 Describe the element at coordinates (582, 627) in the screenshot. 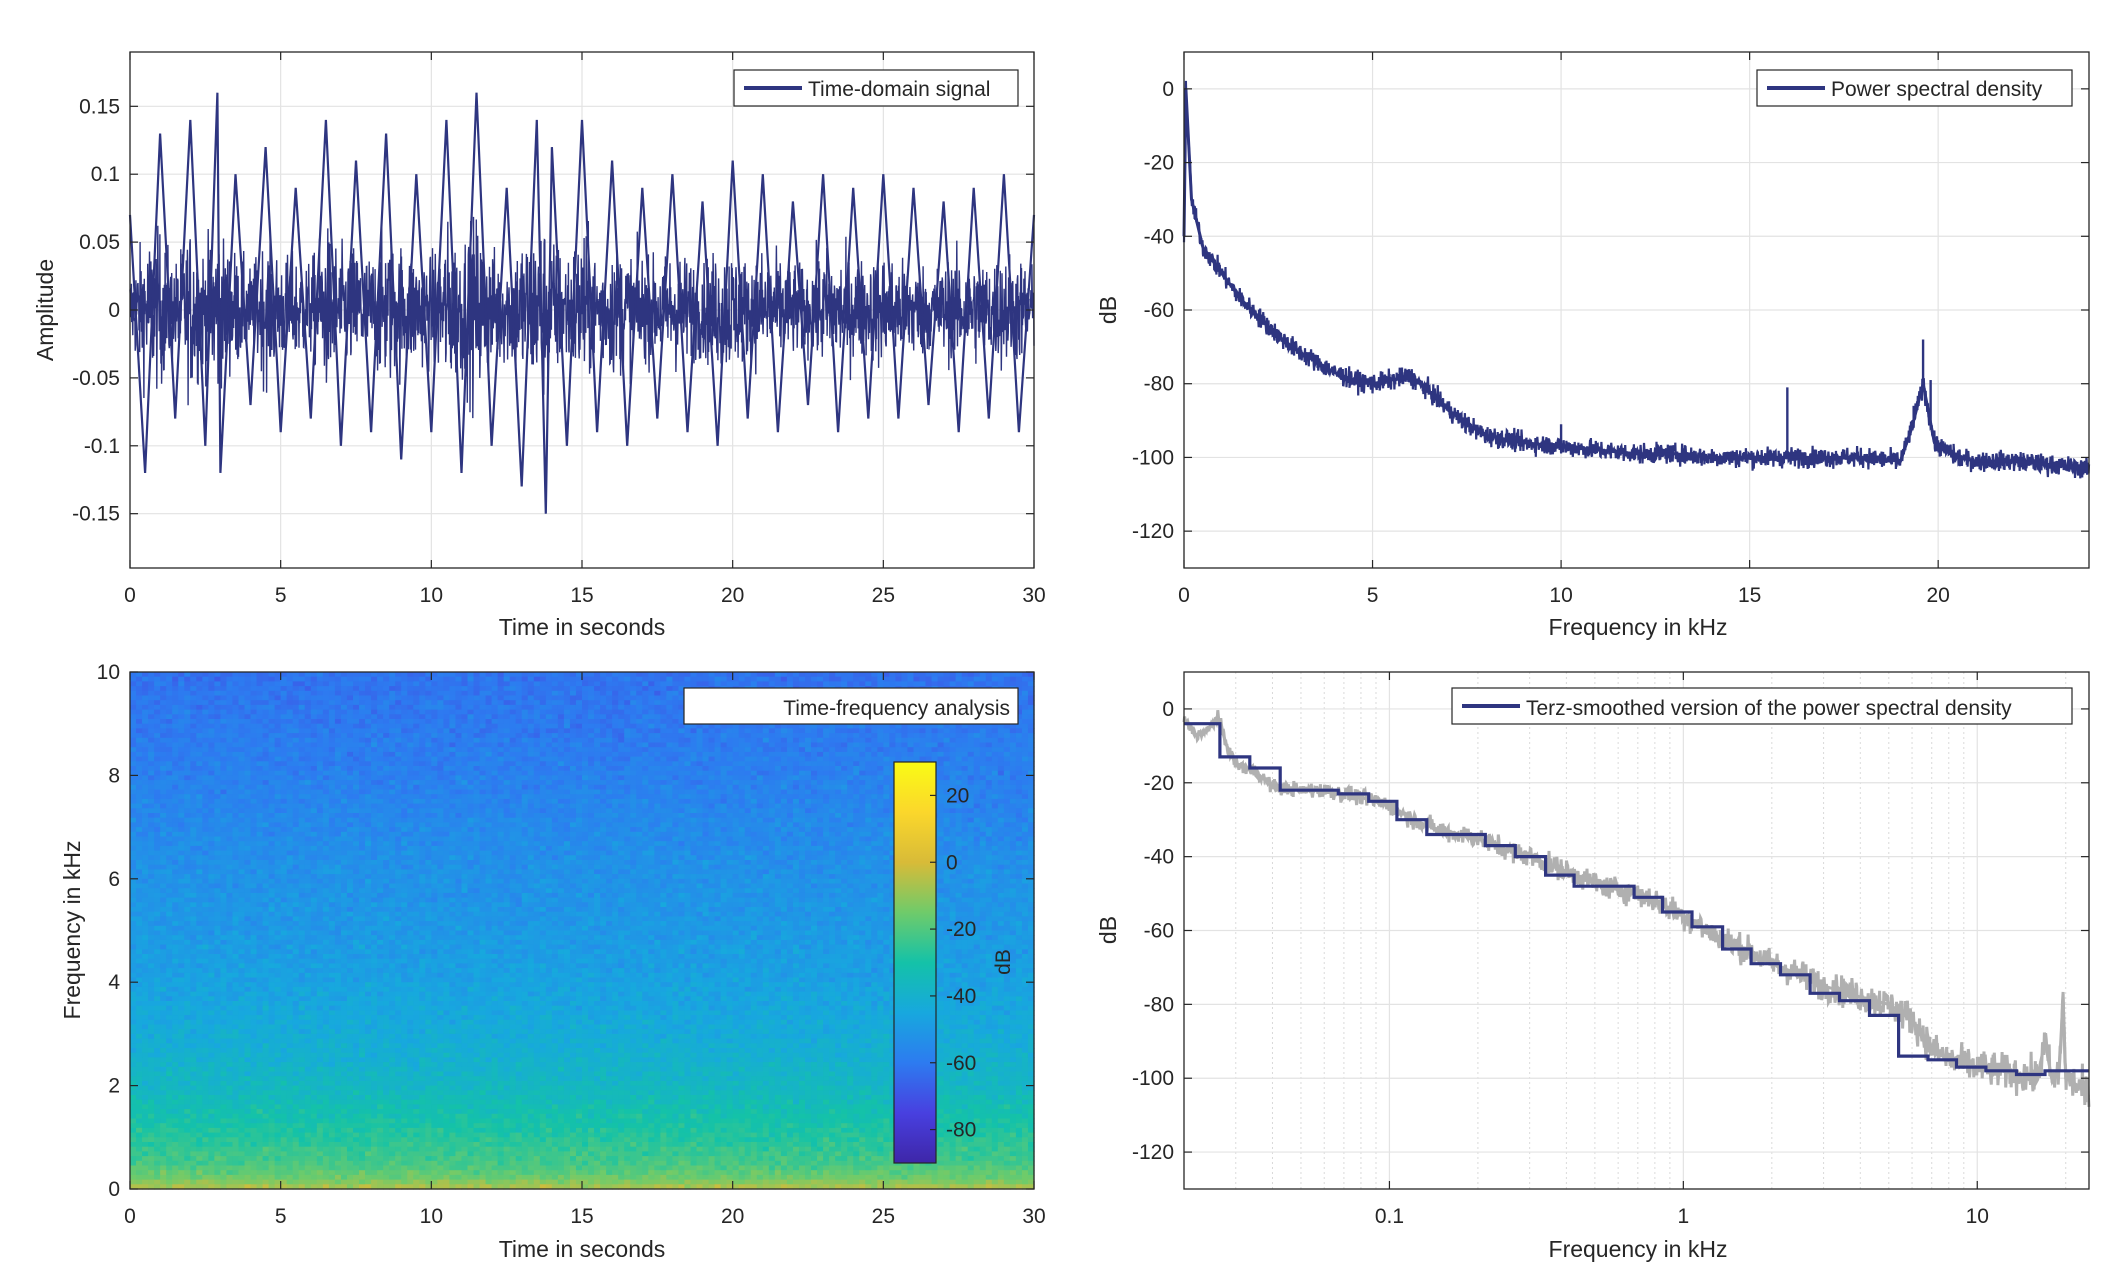

I see `time-signal-xlabel: Time in seconds` at that location.